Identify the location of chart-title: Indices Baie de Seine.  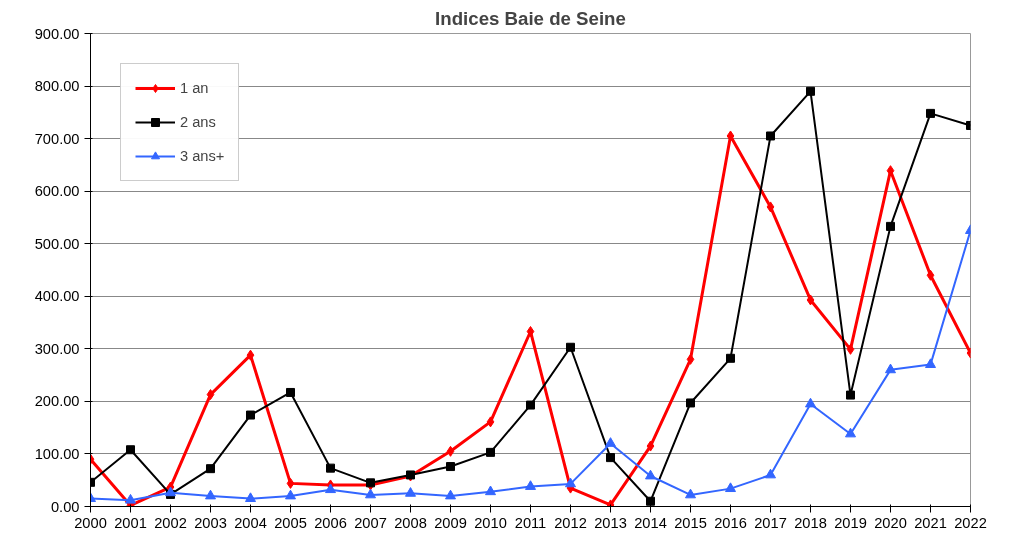
(530, 18).